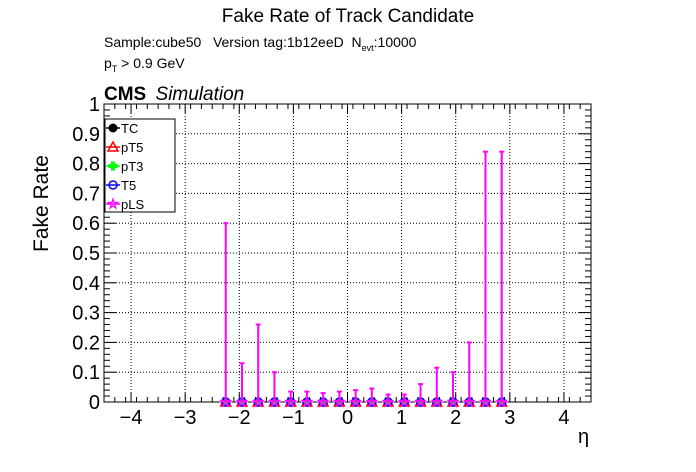  I want to click on legend-entry-pt3: pT3, so click(124, 166).